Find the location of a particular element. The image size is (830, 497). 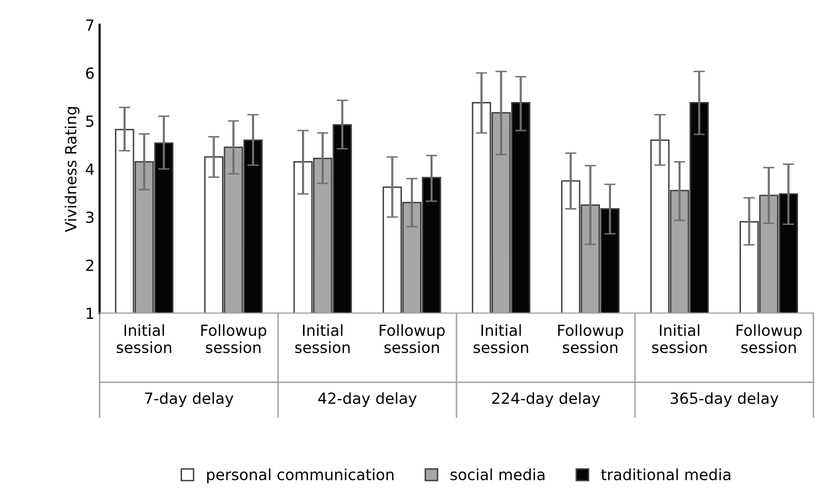

y-tick-label: 7 is located at coordinates (90, 25).